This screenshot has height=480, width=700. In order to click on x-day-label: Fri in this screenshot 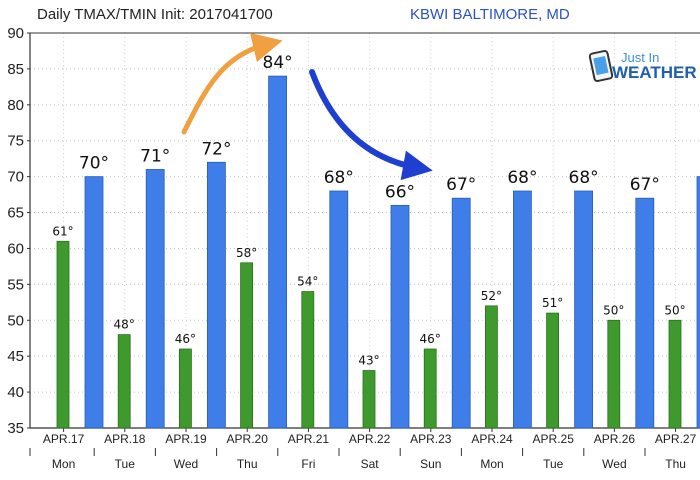, I will do `click(308, 464)`.